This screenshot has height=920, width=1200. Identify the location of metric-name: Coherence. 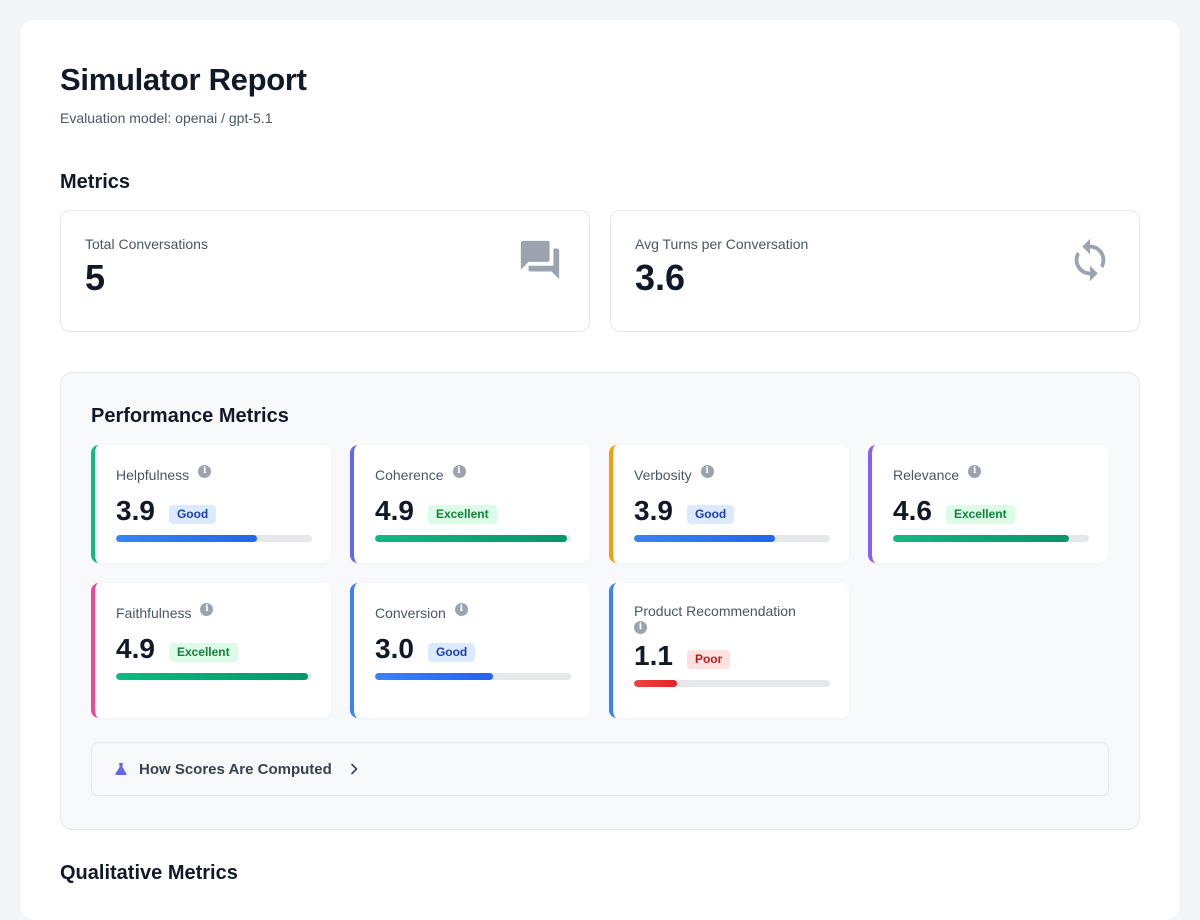
(409, 475).